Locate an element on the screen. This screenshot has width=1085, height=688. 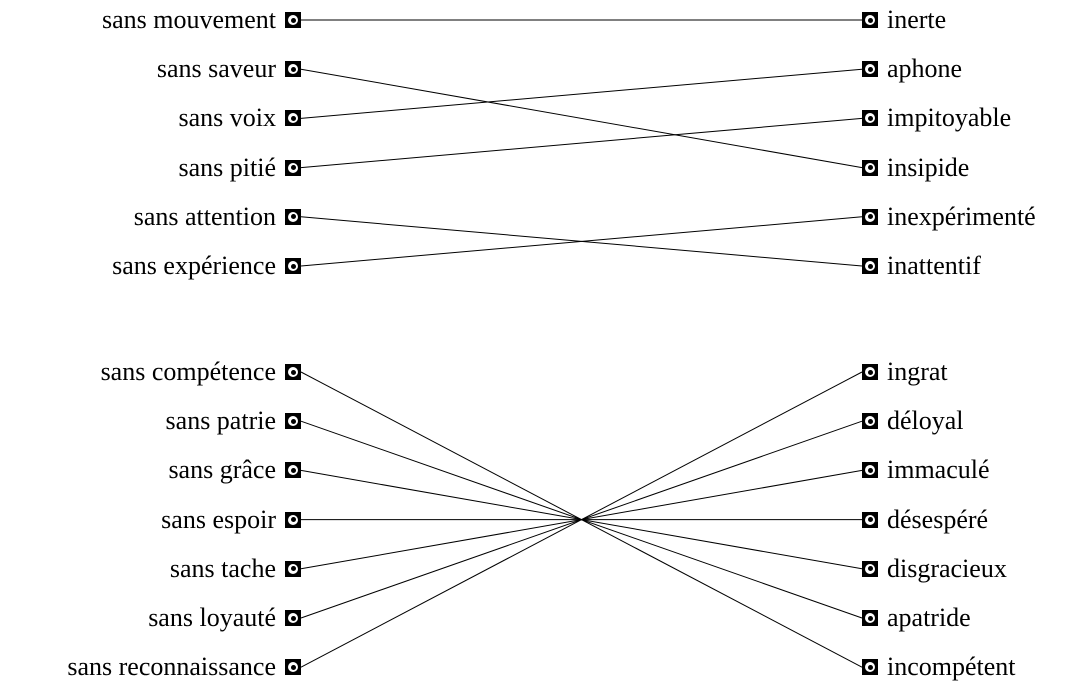
right-item: désespéré is located at coordinates (925, 520).